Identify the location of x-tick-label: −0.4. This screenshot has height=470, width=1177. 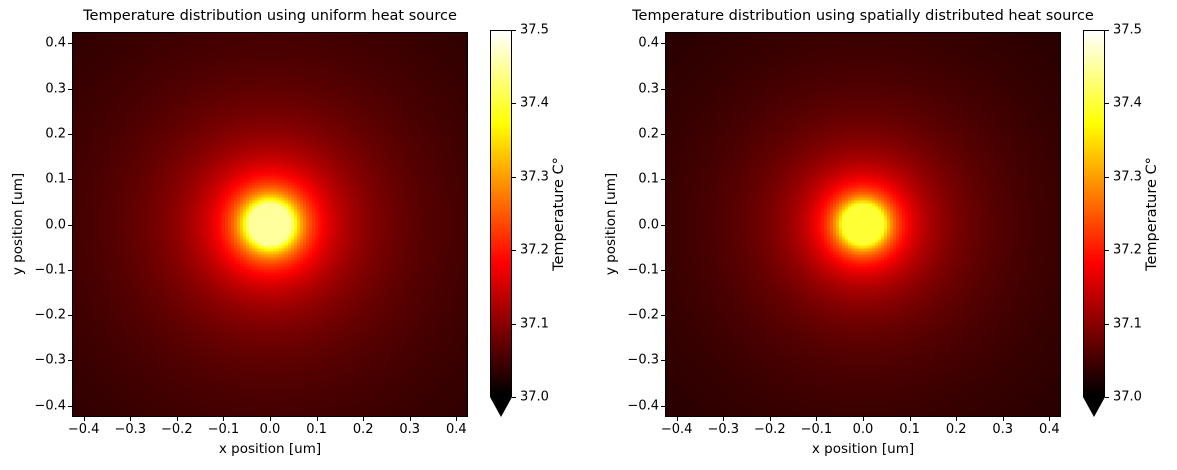
(83, 429).